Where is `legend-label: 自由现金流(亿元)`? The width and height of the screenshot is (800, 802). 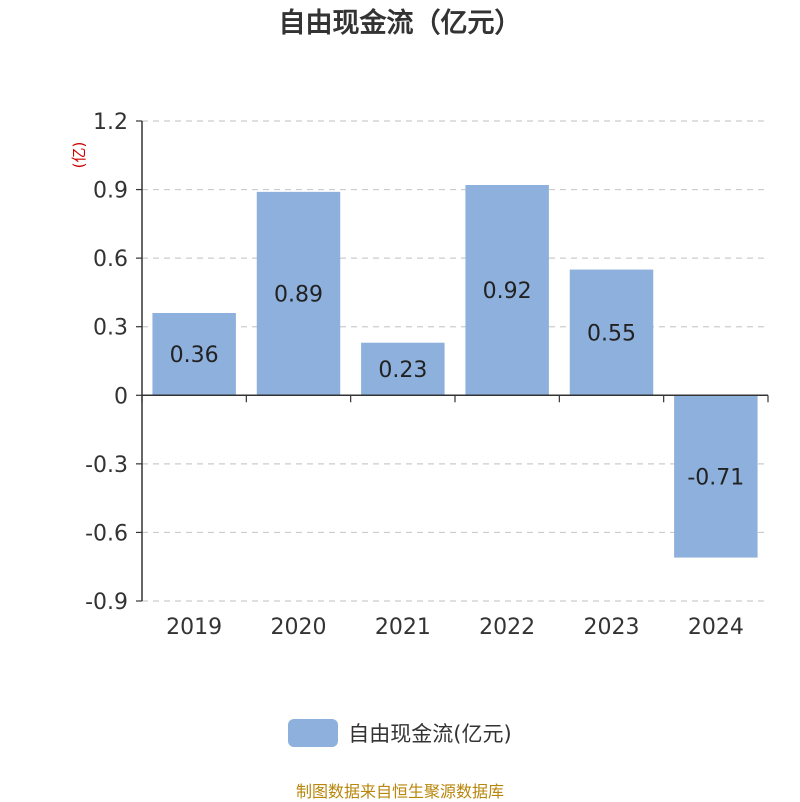
legend-label: 自由现金流(亿元) is located at coordinates (430, 734).